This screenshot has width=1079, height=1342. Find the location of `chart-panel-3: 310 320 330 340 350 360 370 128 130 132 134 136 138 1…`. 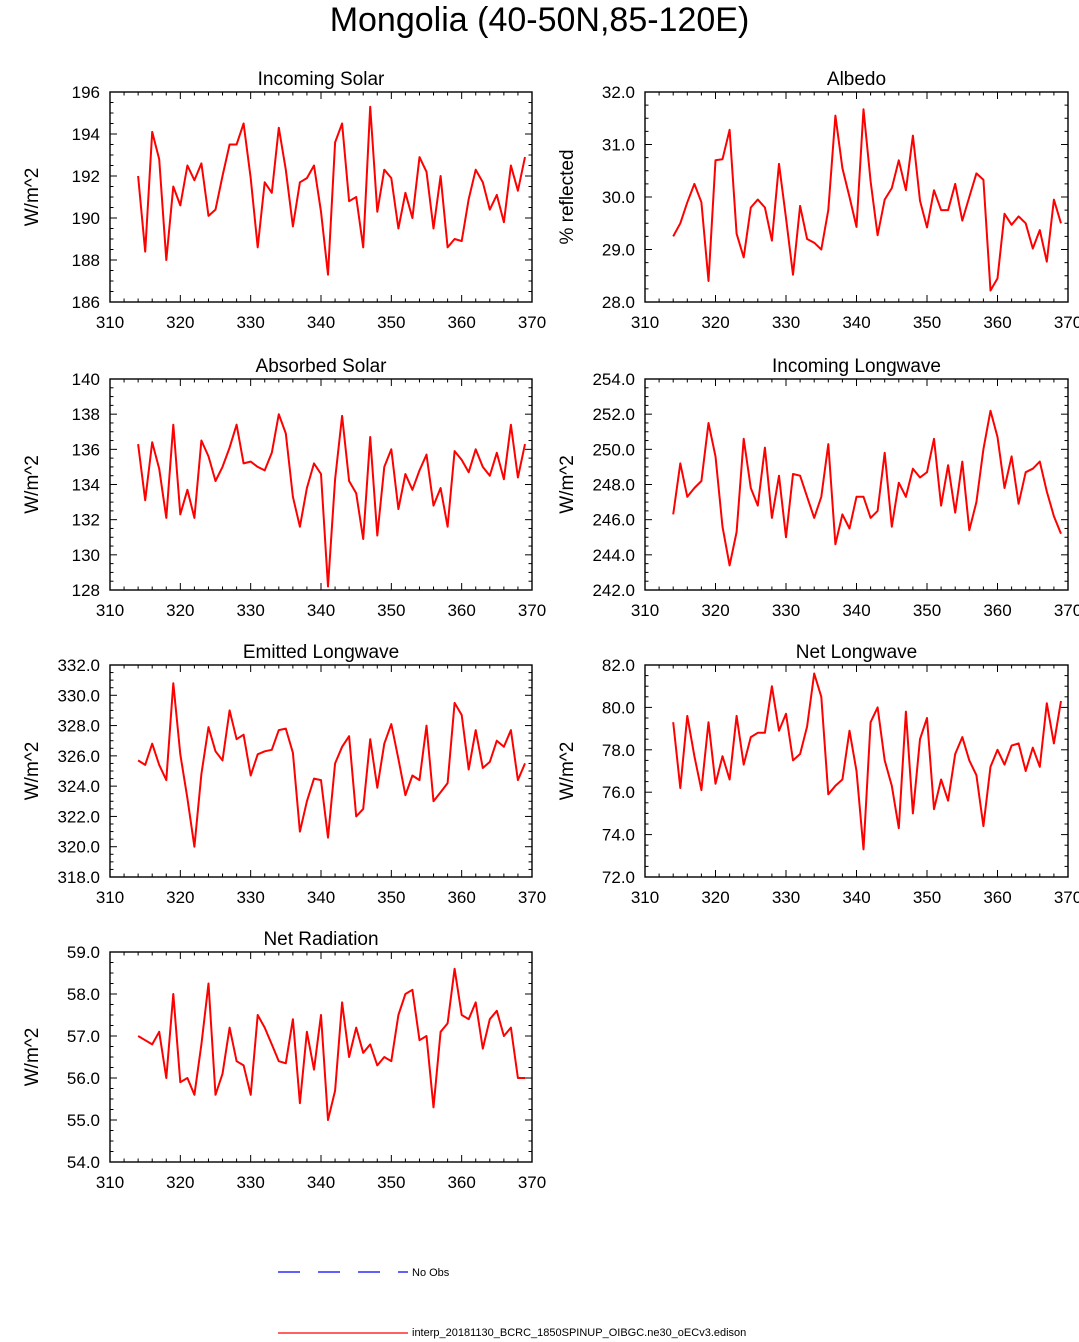

chart-panel-3: 310 320 330 340 350 360 370 128 130 132 134 136 138 1… is located at coordinates (284, 488).